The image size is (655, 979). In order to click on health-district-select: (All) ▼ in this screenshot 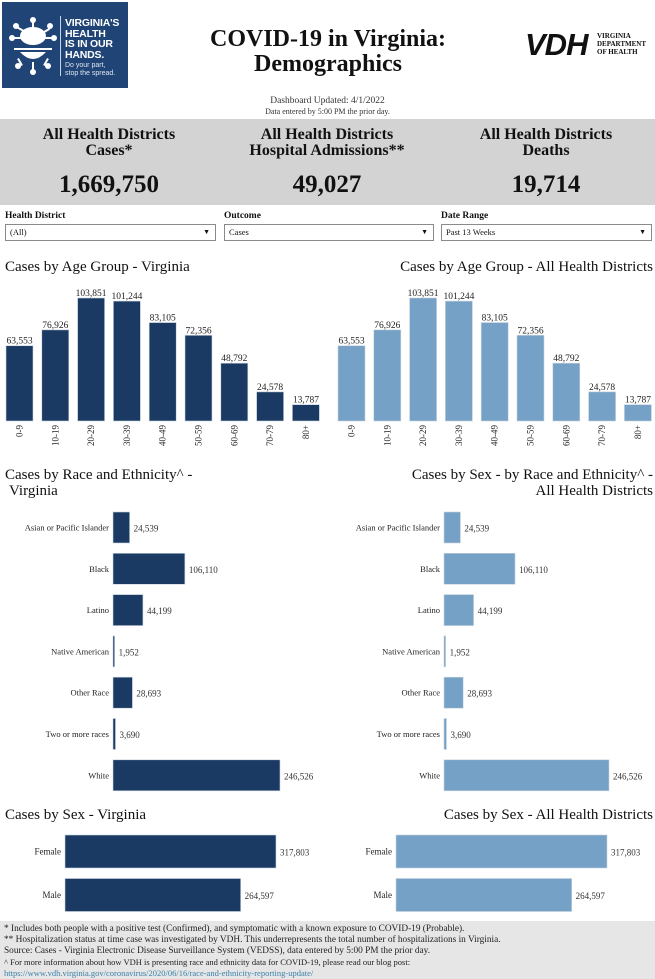, I will do `click(110, 232)`.